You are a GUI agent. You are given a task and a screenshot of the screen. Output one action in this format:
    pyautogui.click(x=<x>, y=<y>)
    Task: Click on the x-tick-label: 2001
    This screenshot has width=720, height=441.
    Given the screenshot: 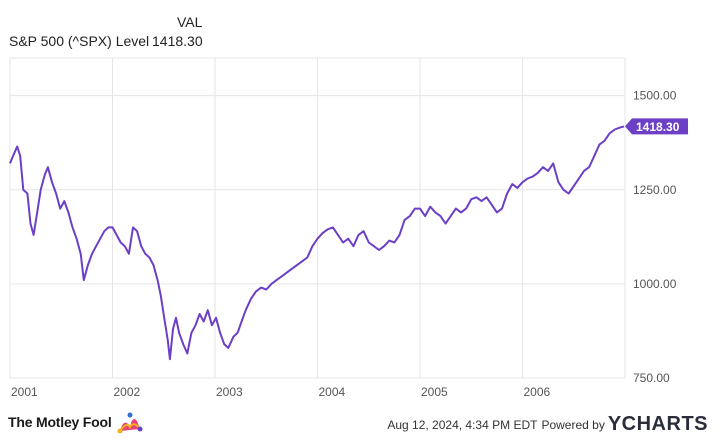 What is the action you would take?
    pyautogui.click(x=24, y=392)
    